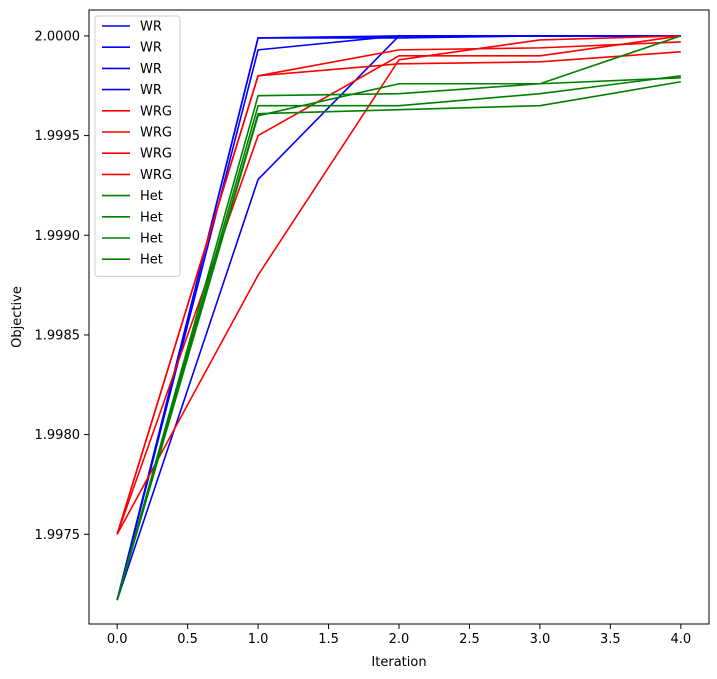 The width and height of the screenshot is (717, 679). Describe the element at coordinates (58, 535) in the screenshot. I see `y-tick-label: 1.9975` at that location.